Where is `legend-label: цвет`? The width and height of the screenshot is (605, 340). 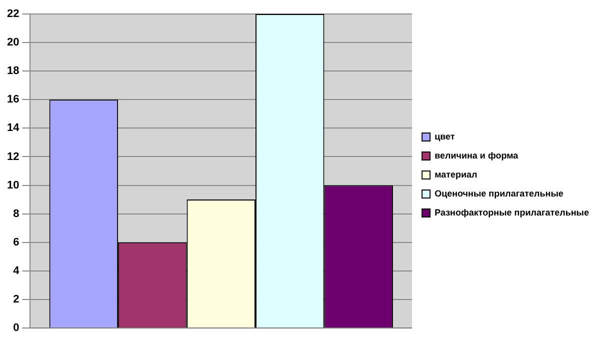
legend-label: цвет is located at coordinates (445, 136).